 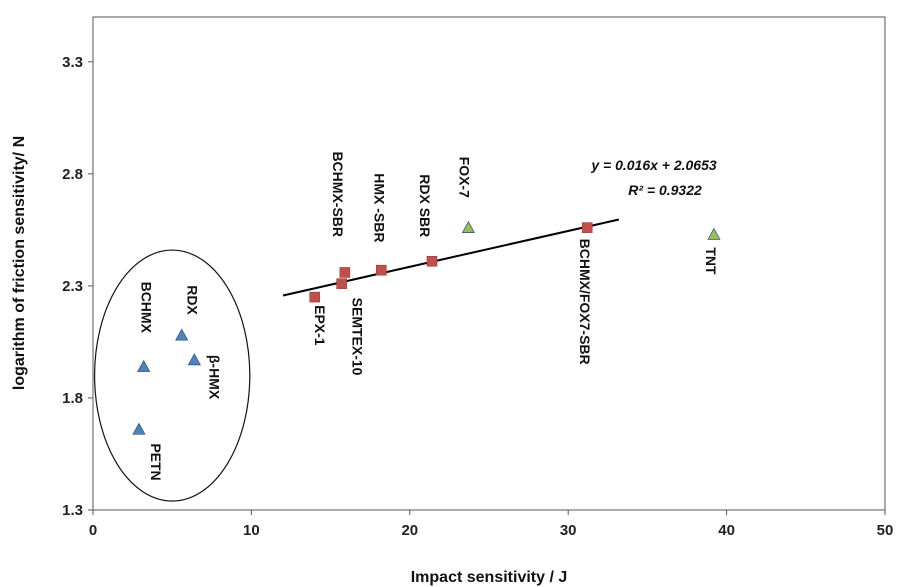 I want to click on point-label: BCHMX/FOX7-SBR, so click(x=585, y=302).